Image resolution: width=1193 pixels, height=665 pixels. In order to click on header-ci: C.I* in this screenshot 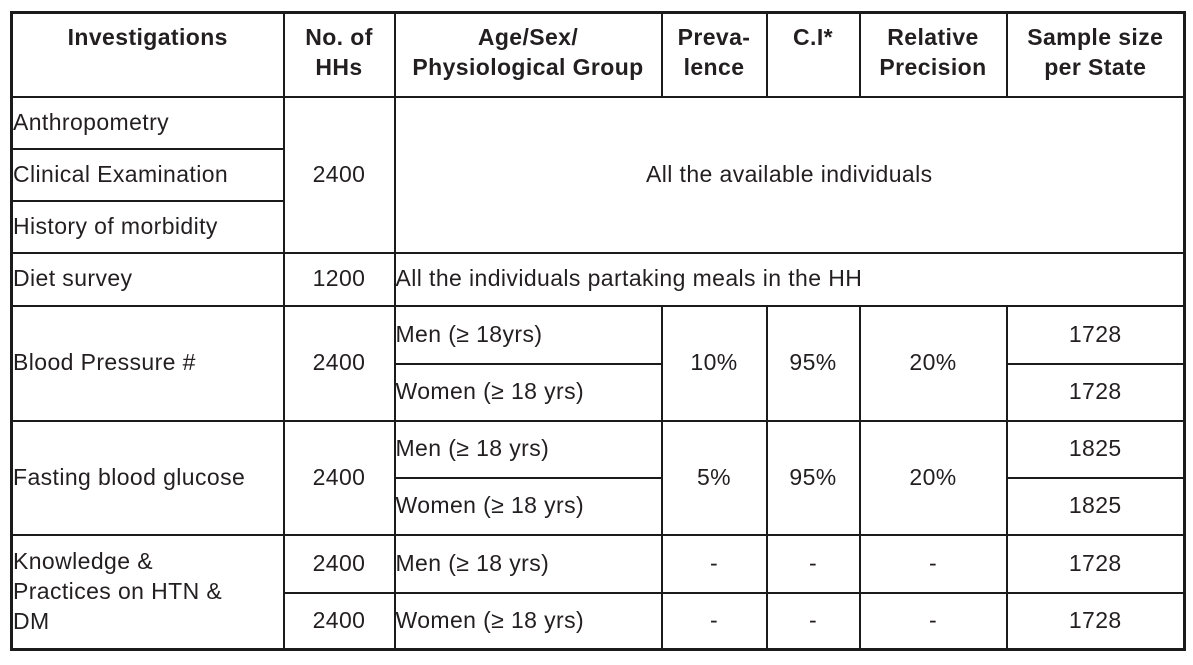, I will do `click(813, 54)`.